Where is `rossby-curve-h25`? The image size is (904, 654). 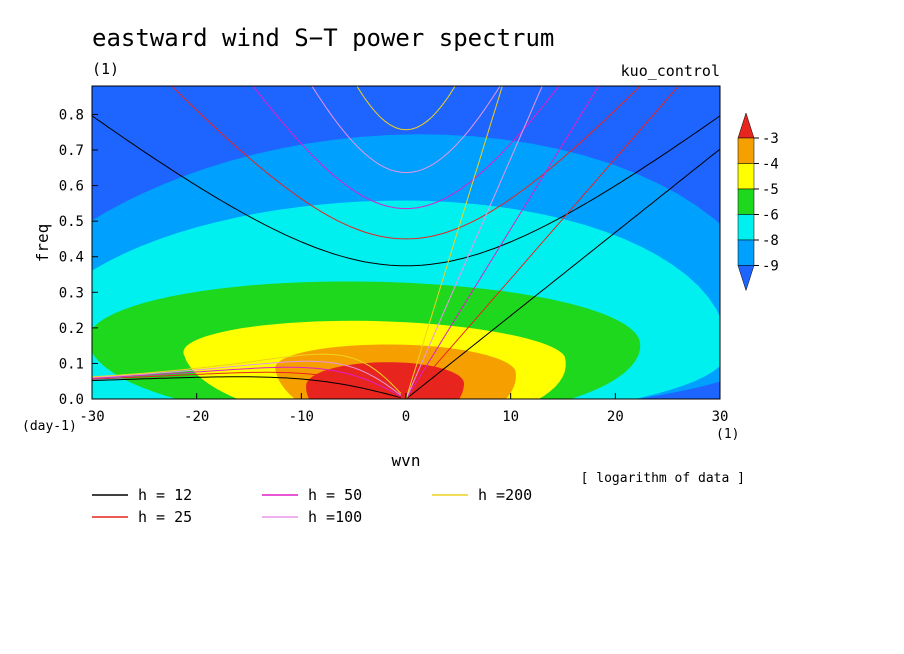 rossby-curve-h25 is located at coordinates (246, 384).